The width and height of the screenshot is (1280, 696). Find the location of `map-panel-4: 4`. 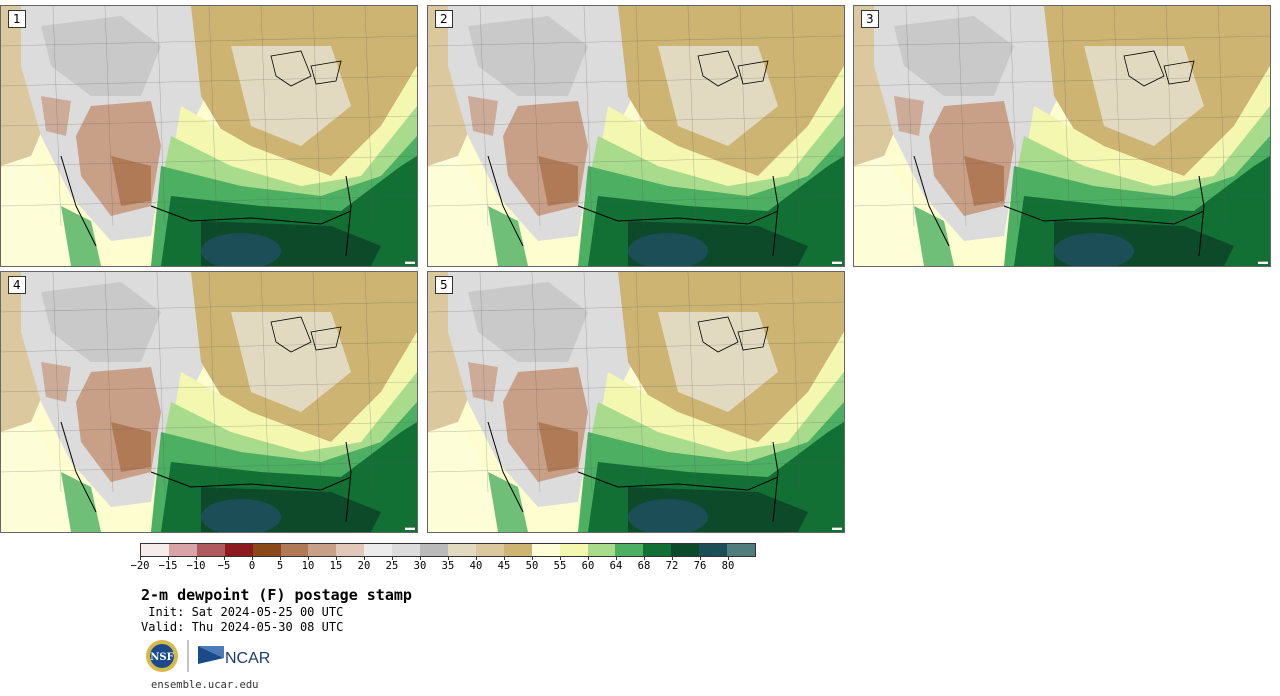

map-panel-4: 4 is located at coordinates (209, 402).